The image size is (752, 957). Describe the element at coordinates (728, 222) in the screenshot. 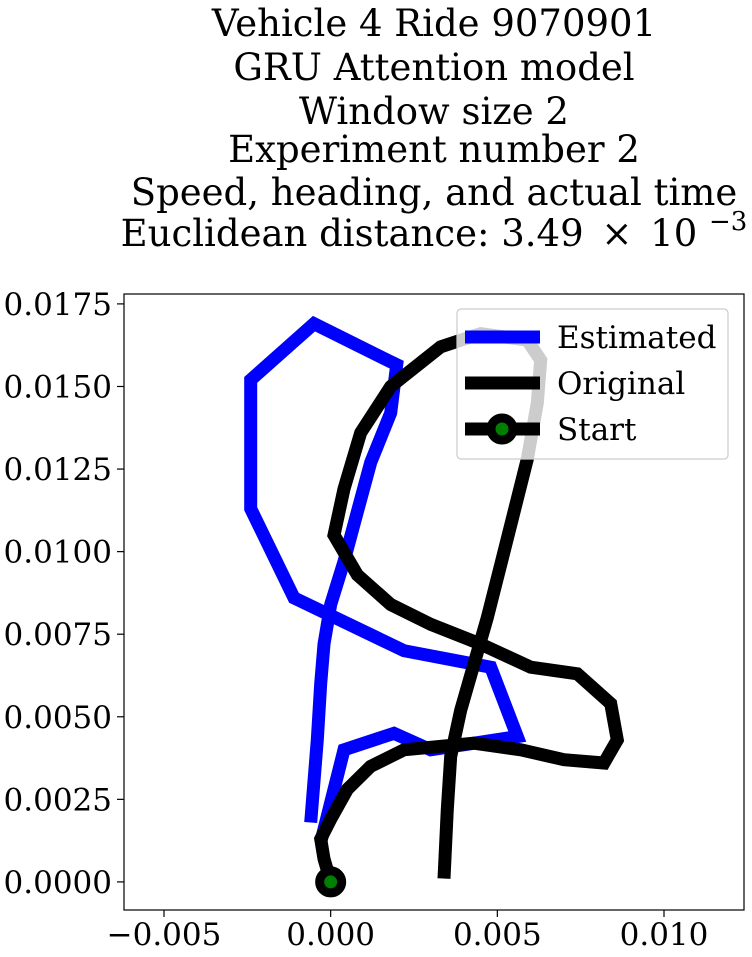

I see `title-distance-exponent: −3` at that location.